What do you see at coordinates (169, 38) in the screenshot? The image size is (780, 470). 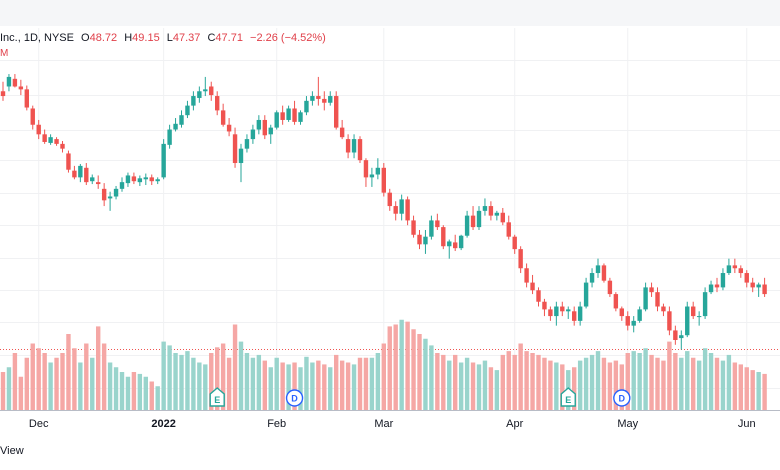 I see `low-label: L` at bounding box center [169, 38].